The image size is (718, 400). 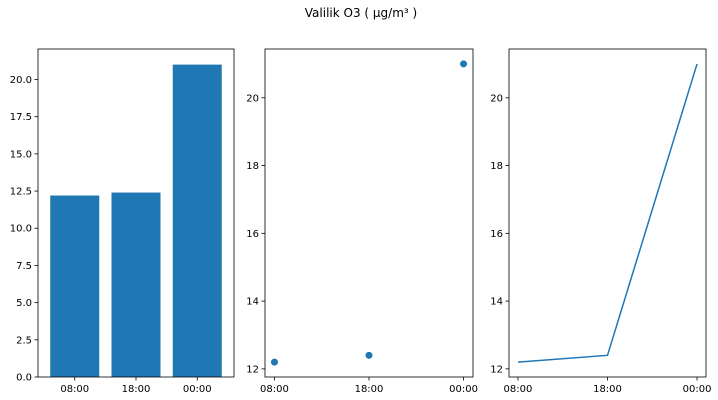 I want to click on y-tick-label: 10.0, so click(x=21, y=229).